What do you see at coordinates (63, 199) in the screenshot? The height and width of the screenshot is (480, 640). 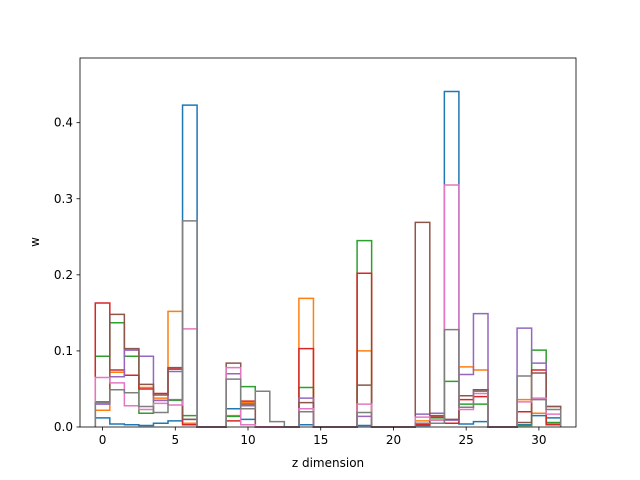 I see `y-tick-label: 0.3` at bounding box center [63, 199].